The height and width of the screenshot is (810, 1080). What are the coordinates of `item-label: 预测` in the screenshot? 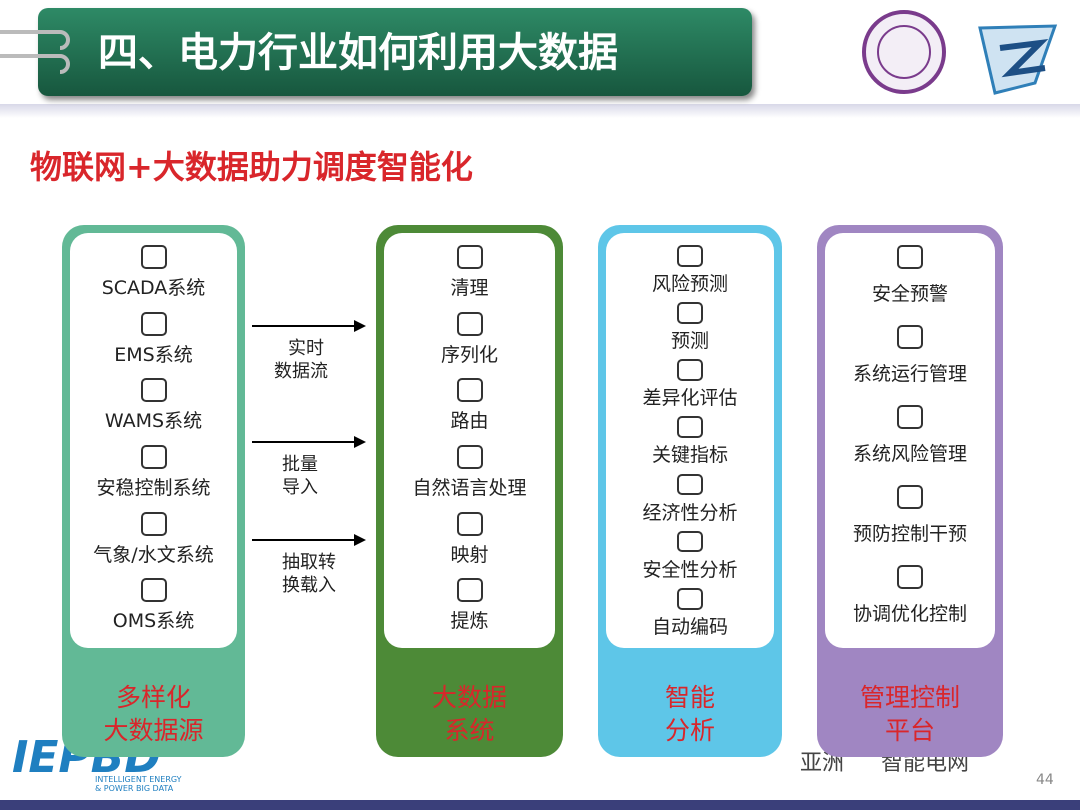 It's located at (690, 341).